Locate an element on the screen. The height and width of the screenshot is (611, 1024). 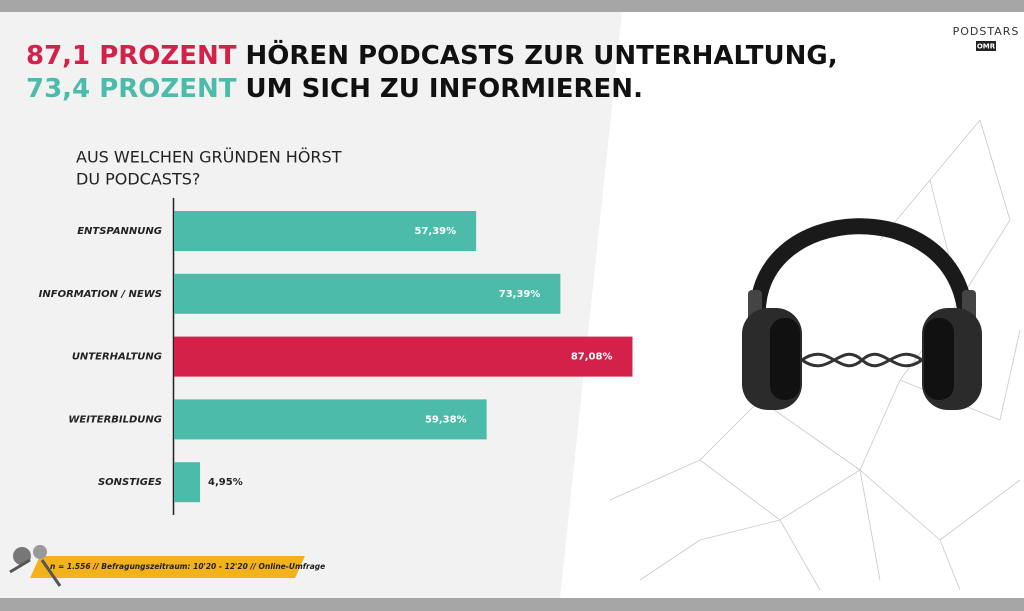
logo-badge: OMR is located at coordinates (986, 47).